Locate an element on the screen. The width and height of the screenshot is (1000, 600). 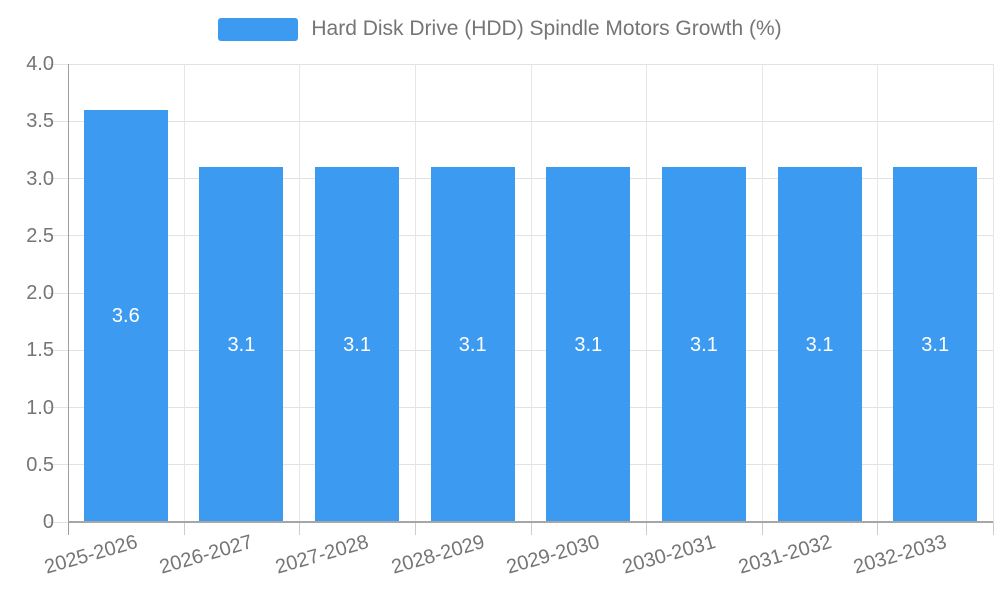
y-tick-label: 2.0 is located at coordinates (40, 293).